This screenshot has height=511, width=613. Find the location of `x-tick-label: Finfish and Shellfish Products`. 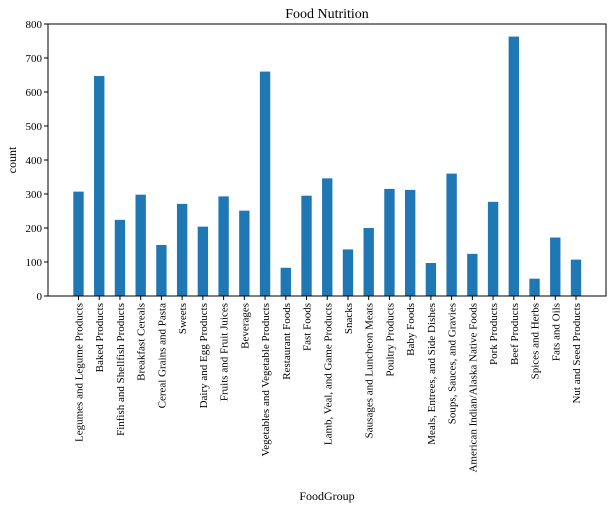

x-tick-label: Finfish and Shellfish Products is located at coordinates (121, 369).